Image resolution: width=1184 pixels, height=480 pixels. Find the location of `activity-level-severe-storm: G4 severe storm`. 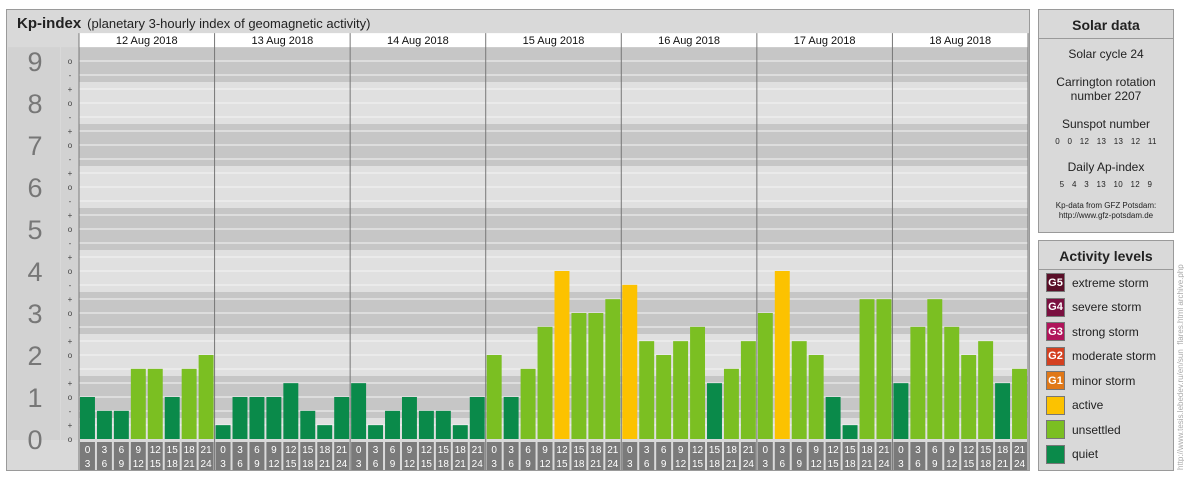

activity-level-severe-storm: G4 severe storm is located at coordinates (1093, 307).